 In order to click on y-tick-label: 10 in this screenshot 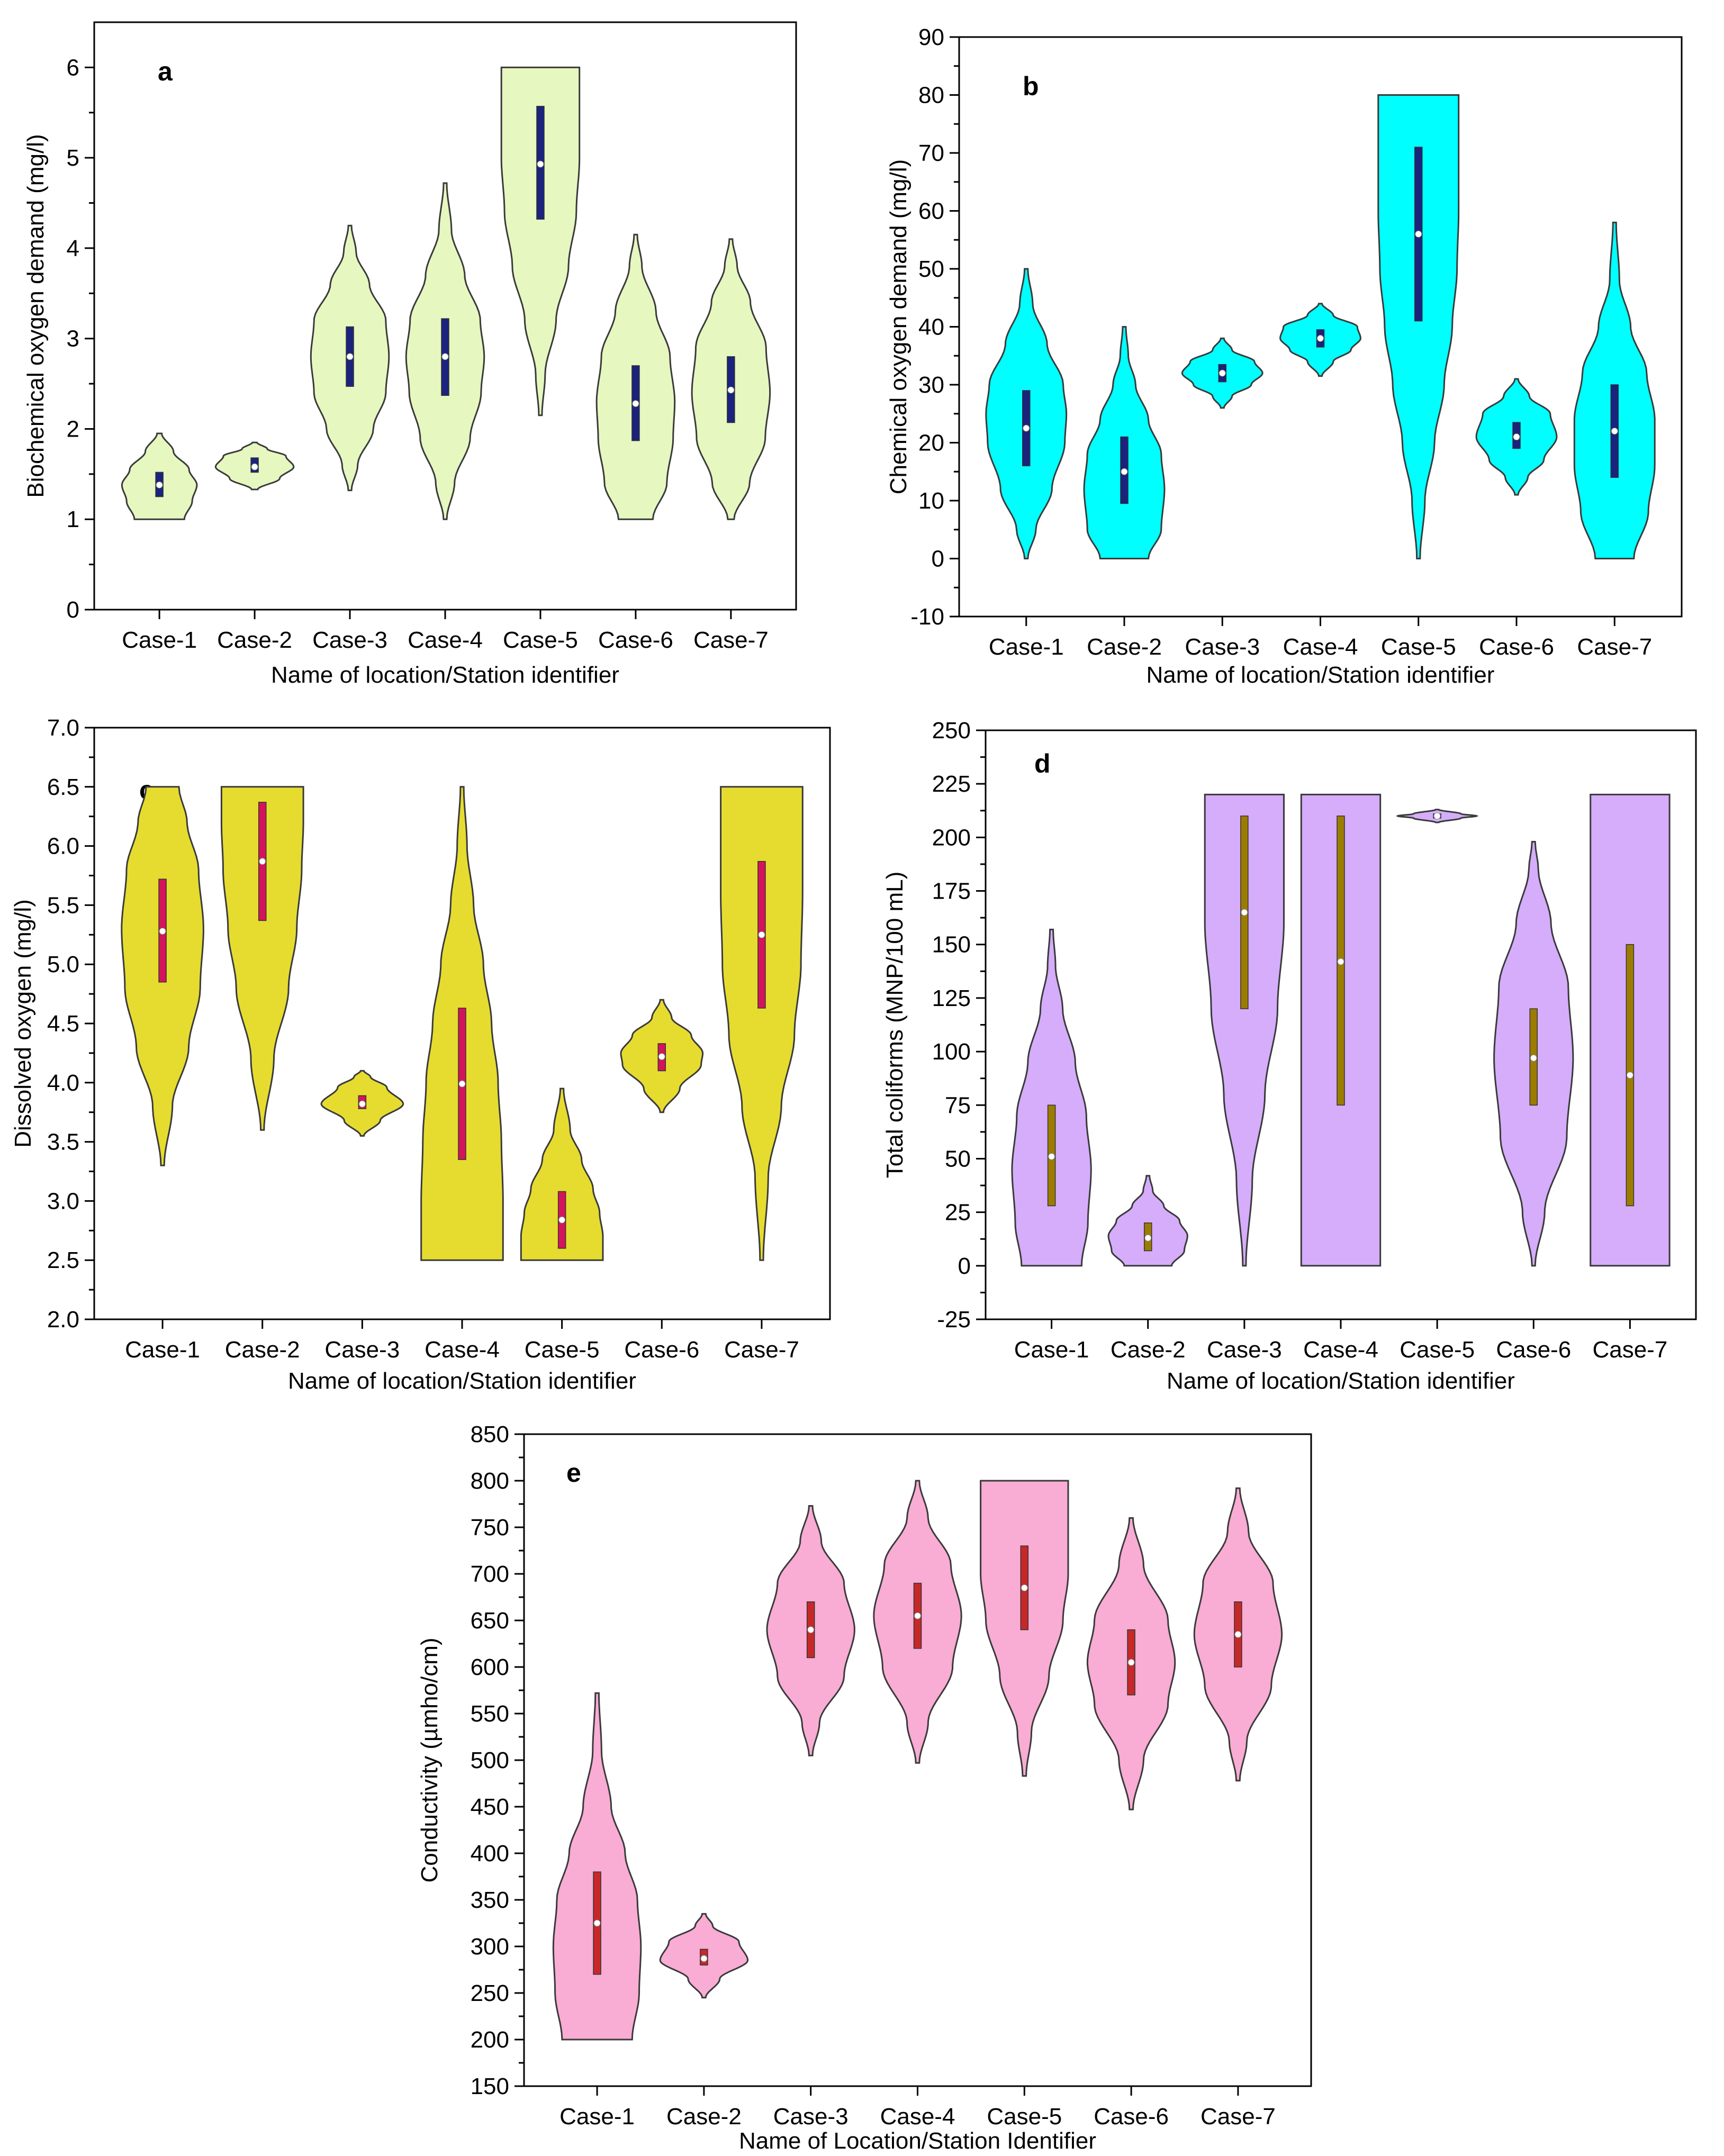, I will do `click(931, 501)`.